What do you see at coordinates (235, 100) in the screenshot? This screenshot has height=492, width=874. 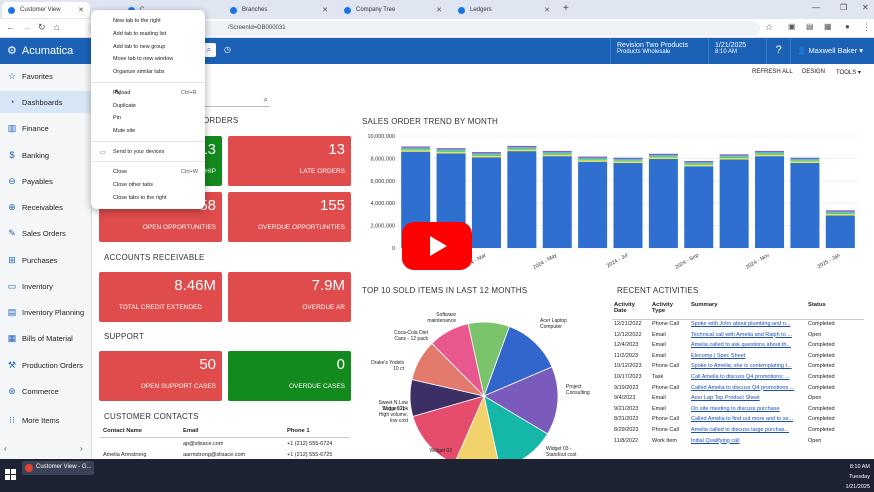 I see `widget-search-input: ⌕` at bounding box center [235, 100].